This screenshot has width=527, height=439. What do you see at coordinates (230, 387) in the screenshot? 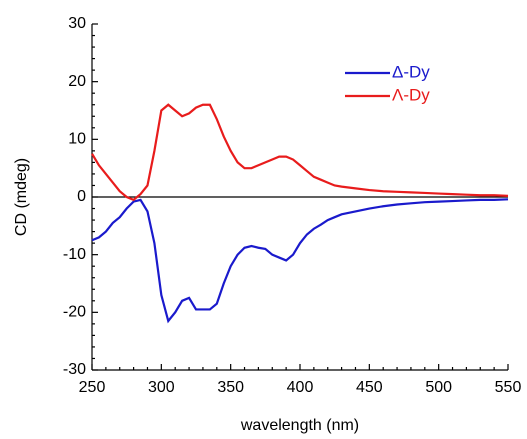
I see `x-tick-label: 350` at bounding box center [230, 387].